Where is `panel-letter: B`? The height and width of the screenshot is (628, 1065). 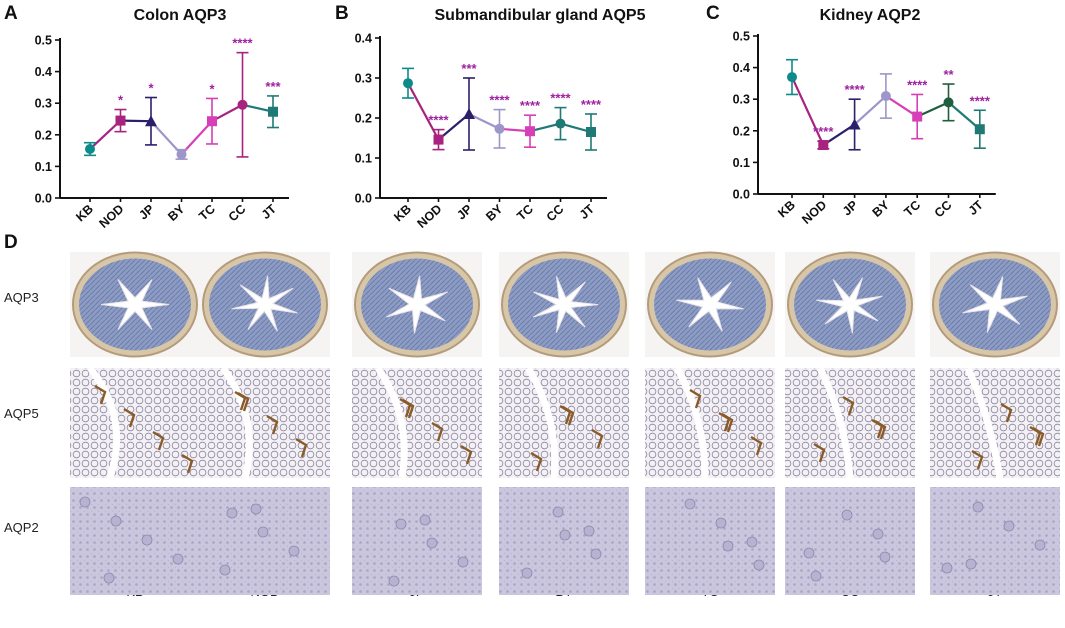 panel-letter: B is located at coordinates (342, 13).